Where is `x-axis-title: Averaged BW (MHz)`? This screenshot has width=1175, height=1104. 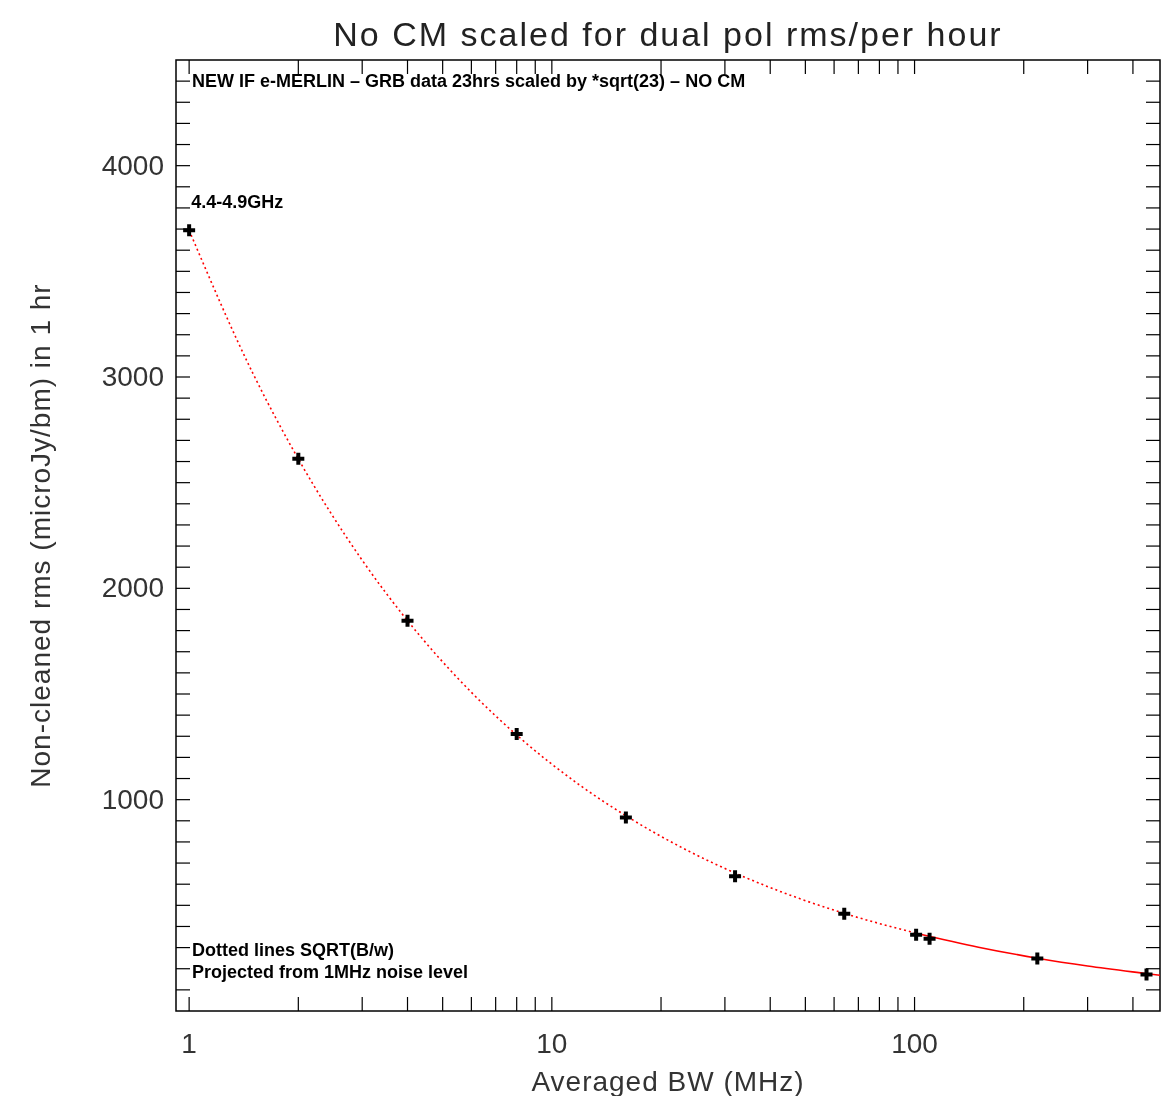 x-axis-title: Averaged BW (MHz) is located at coordinates (668, 1081).